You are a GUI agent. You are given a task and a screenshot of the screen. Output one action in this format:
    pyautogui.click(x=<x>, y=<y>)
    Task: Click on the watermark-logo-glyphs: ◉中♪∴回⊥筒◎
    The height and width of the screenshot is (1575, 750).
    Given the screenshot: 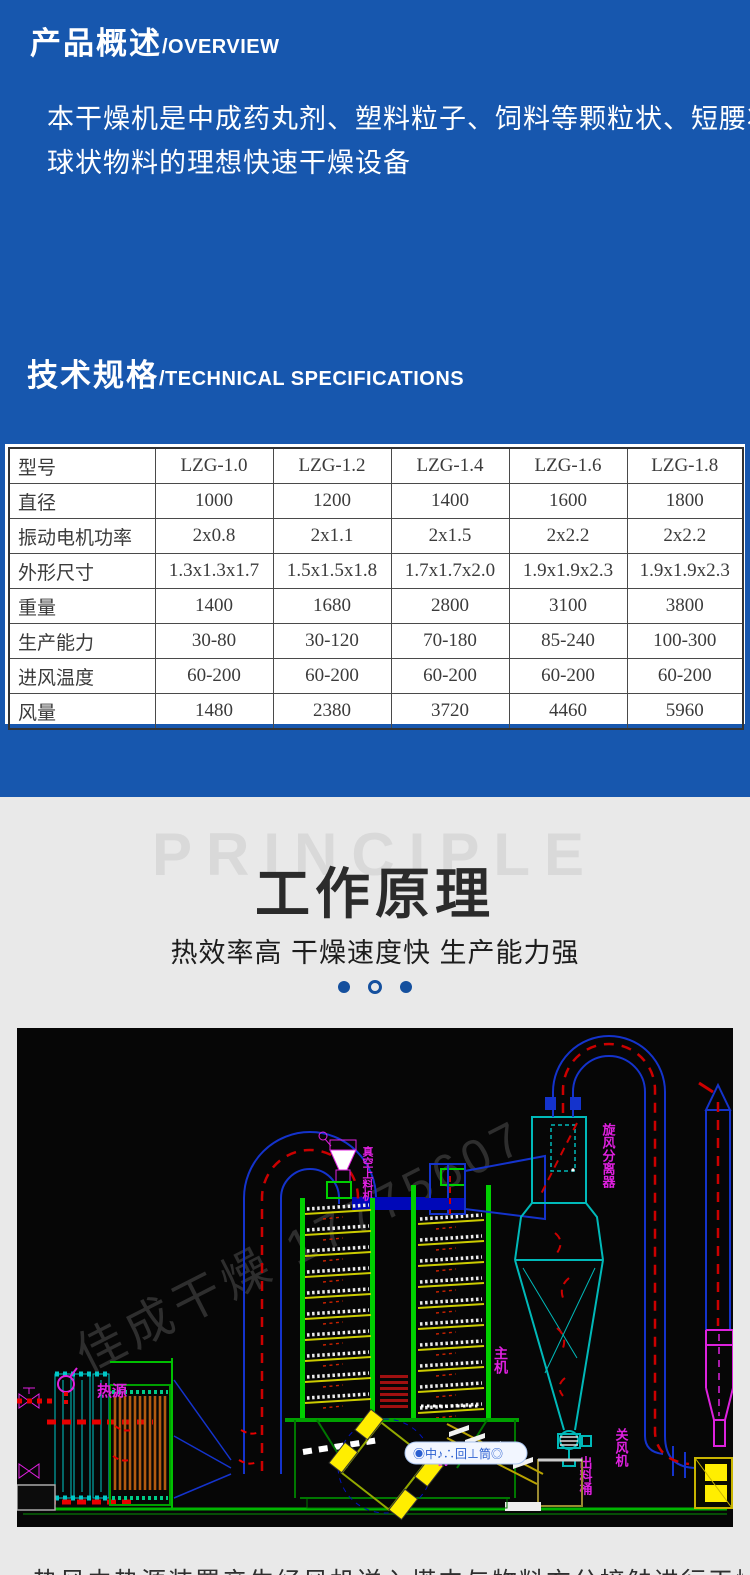 What is the action you would take?
    pyautogui.click(x=458, y=1453)
    